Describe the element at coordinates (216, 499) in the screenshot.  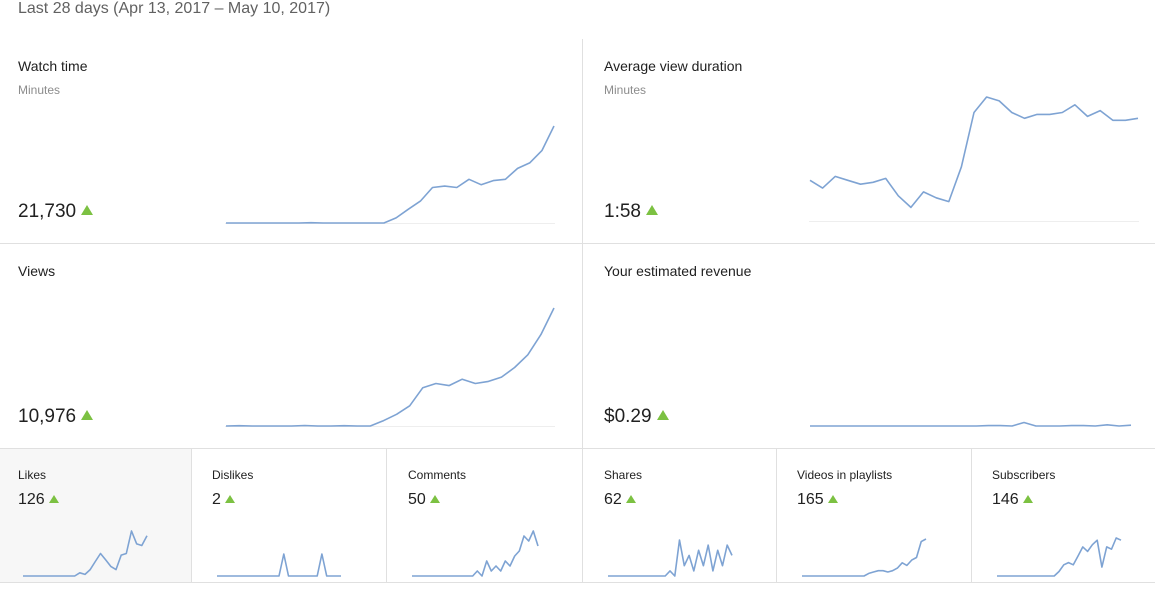
I see `metric-value: 2` at that location.